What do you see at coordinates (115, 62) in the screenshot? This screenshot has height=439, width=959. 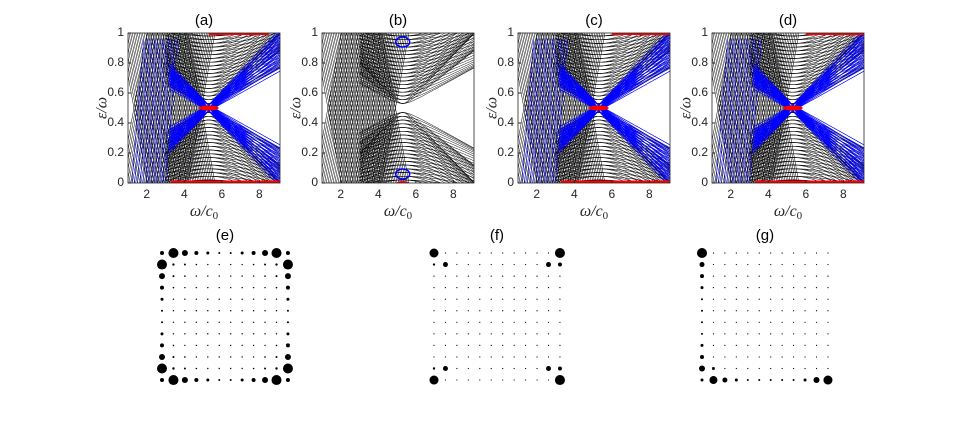 I see `y-tick-label: 0.8` at bounding box center [115, 62].